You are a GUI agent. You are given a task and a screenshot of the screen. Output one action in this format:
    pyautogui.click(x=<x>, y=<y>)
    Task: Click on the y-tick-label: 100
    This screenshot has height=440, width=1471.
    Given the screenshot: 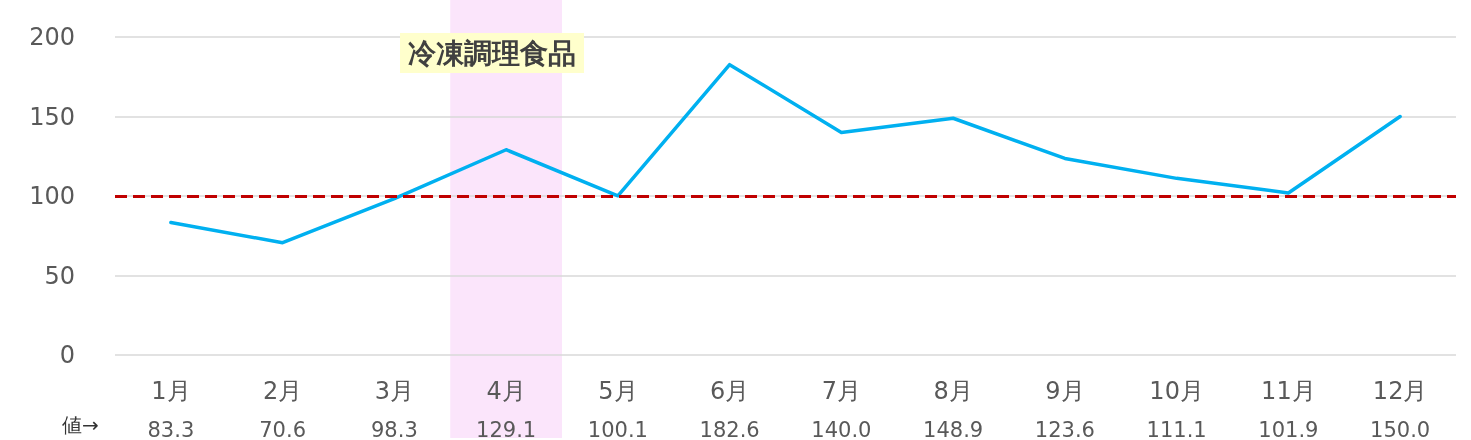 What is the action you would take?
    pyautogui.click(x=52, y=196)
    